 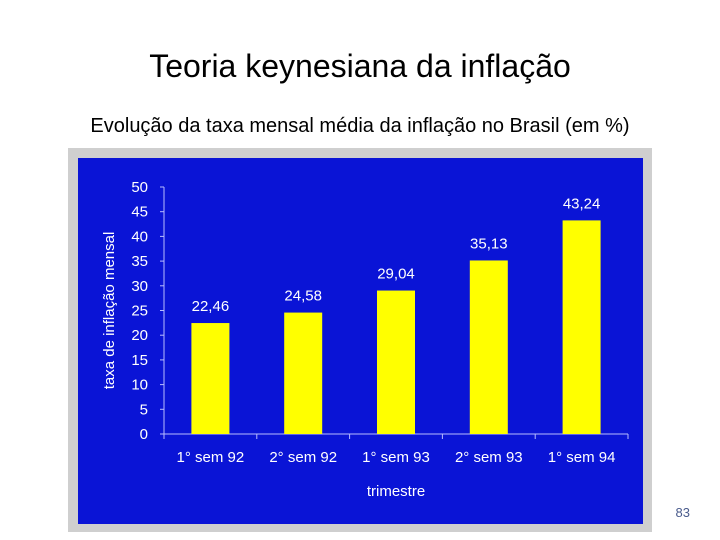 What do you see at coordinates (139, 311) in the screenshot?
I see `y-tick-label: 25` at bounding box center [139, 311].